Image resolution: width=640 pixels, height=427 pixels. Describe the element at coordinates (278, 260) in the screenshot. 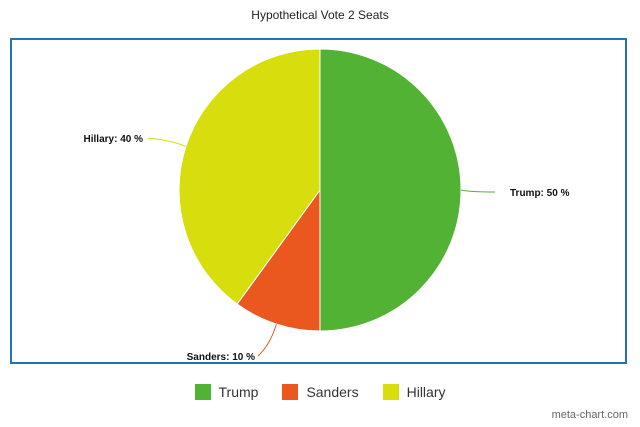

I see `pie-slice-sanders` at that location.